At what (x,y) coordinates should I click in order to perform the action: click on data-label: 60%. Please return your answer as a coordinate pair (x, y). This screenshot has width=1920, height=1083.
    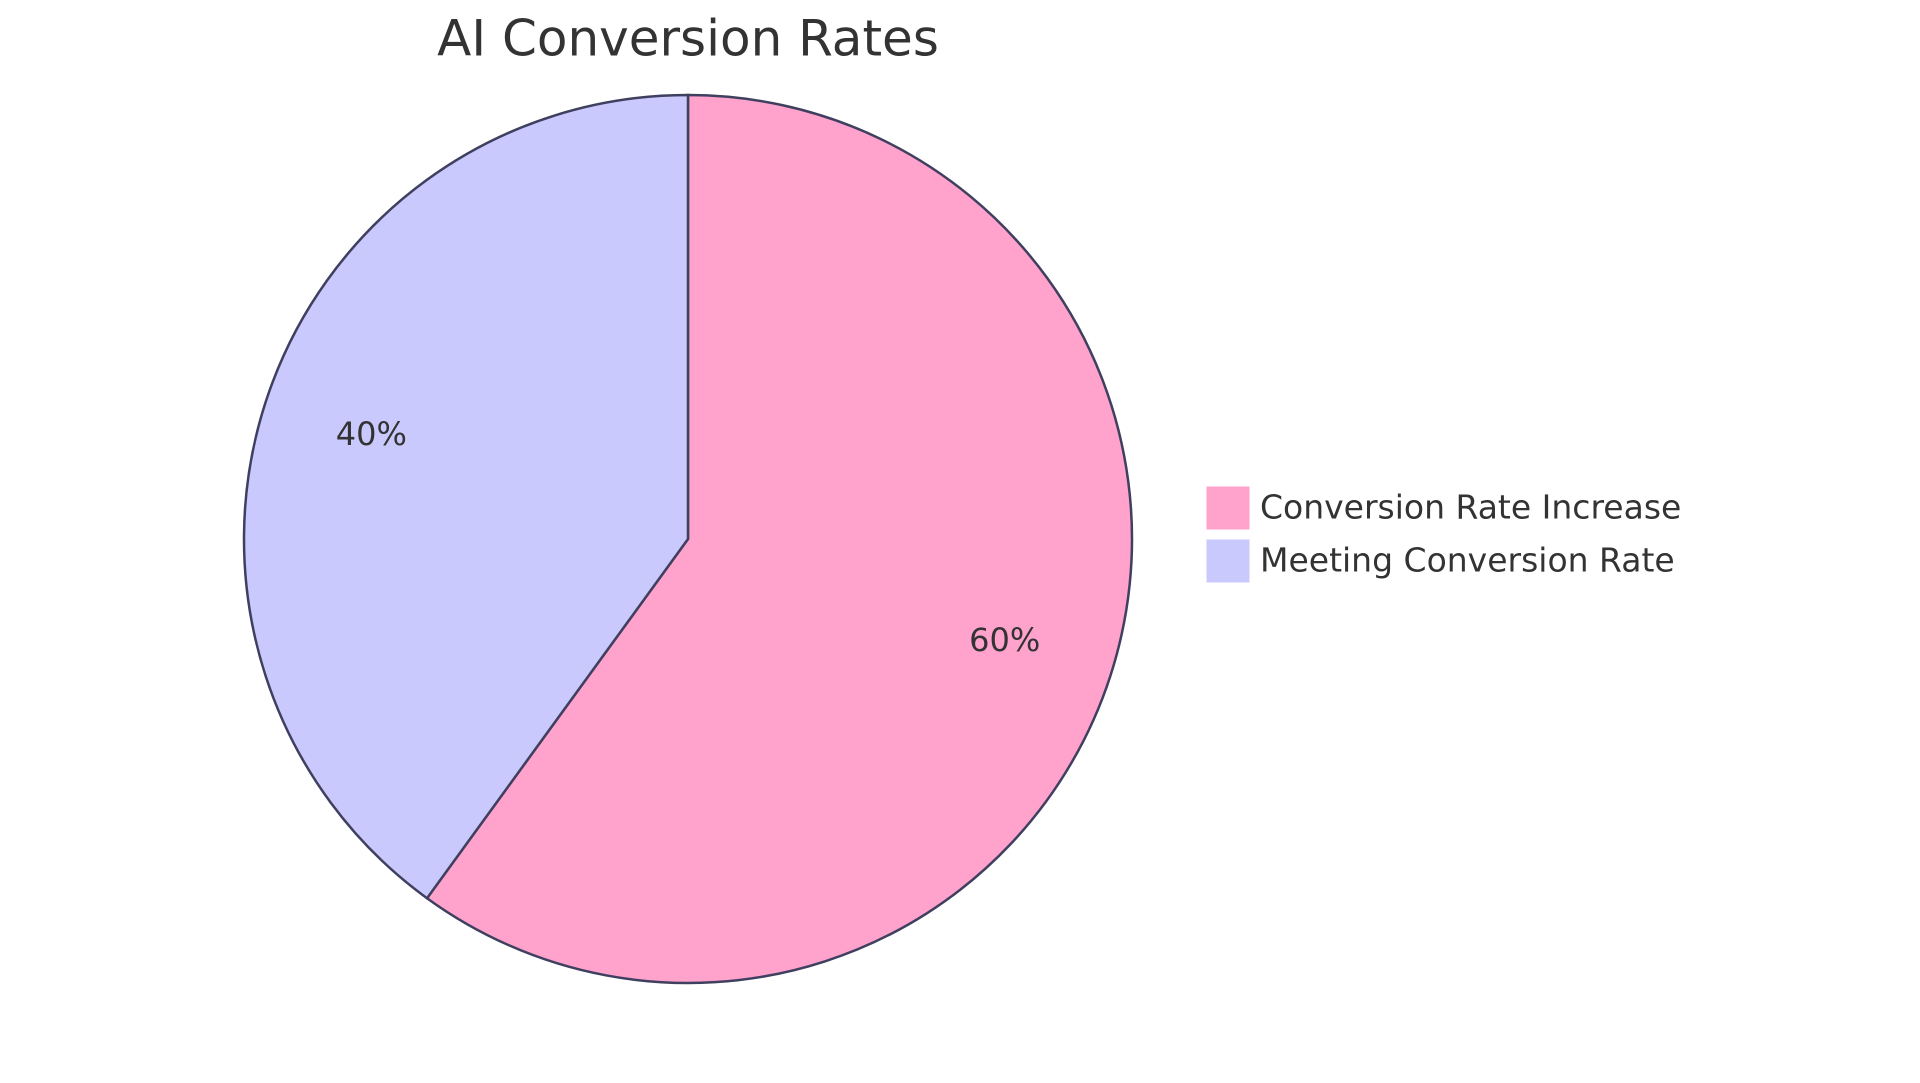
    Looking at the image, I should click on (1004, 640).